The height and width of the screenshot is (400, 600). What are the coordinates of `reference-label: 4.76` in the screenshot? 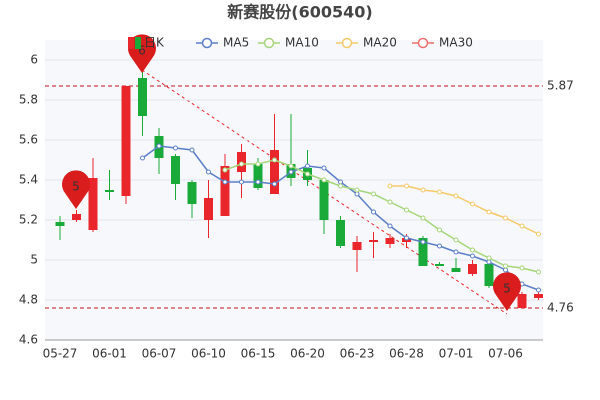 It's located at (560, 308).